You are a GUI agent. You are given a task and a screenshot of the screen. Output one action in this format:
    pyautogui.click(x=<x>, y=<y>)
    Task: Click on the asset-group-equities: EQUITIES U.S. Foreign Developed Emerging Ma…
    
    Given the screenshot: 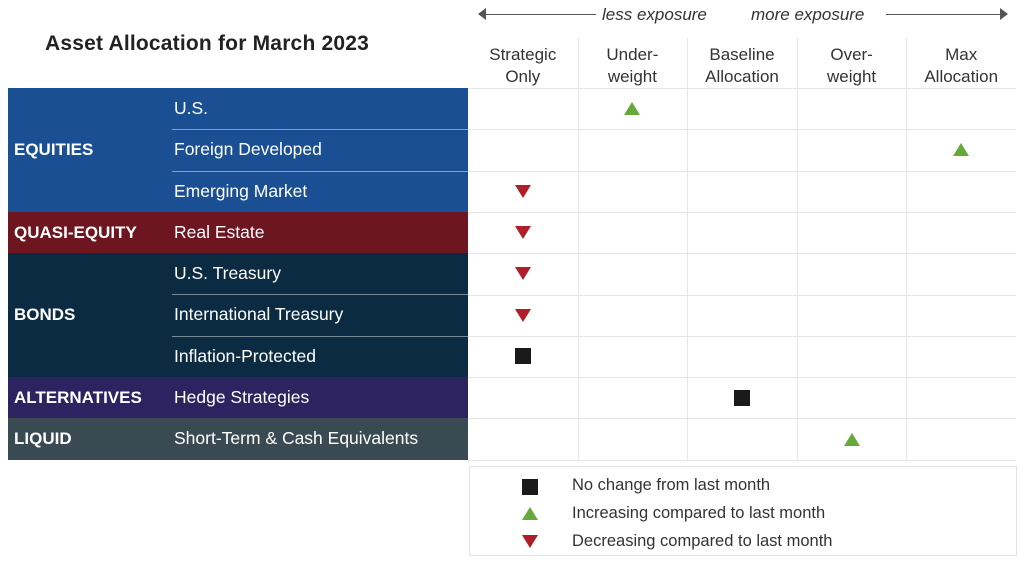 What is the action you would take?
    pyautogui.click(x=238, y=150)
    